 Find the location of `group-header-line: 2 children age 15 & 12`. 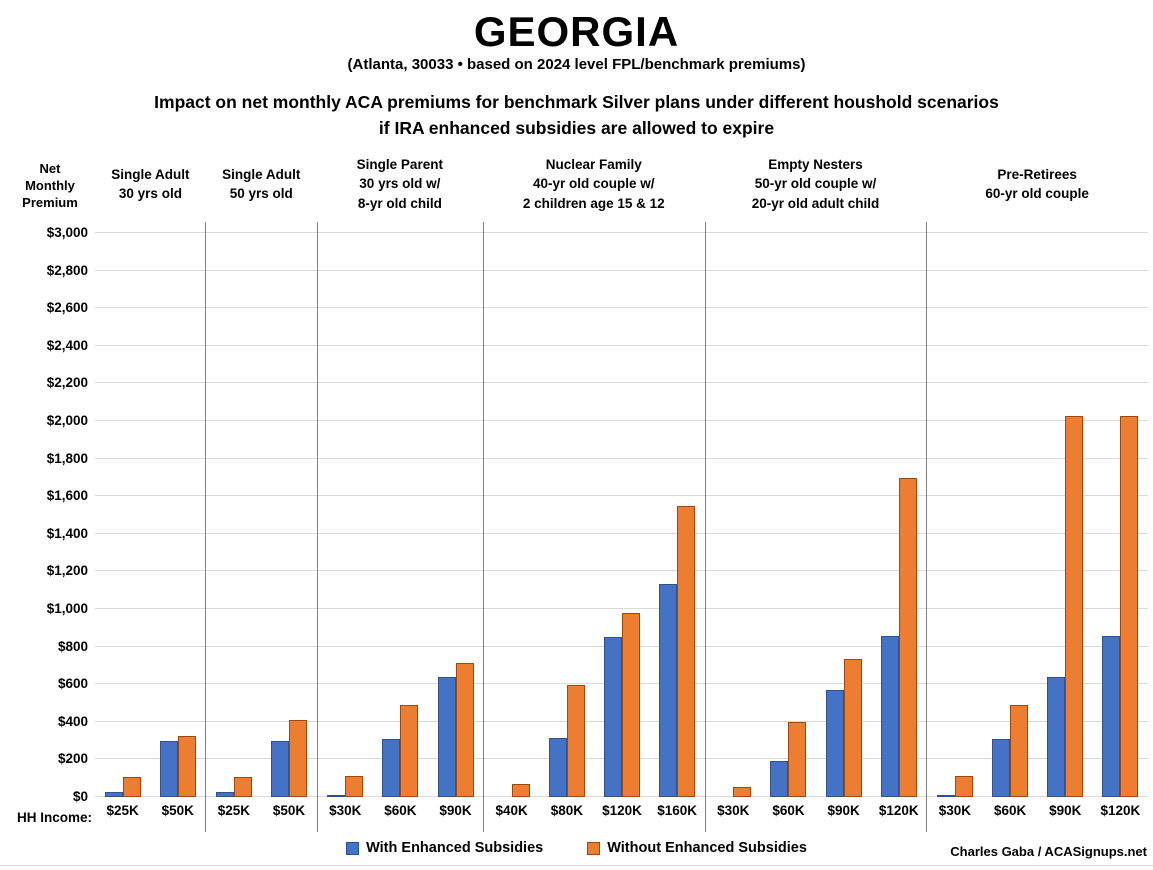

group-header-line: 2 children age 15 & 12 is located at coordinates (593, 203).